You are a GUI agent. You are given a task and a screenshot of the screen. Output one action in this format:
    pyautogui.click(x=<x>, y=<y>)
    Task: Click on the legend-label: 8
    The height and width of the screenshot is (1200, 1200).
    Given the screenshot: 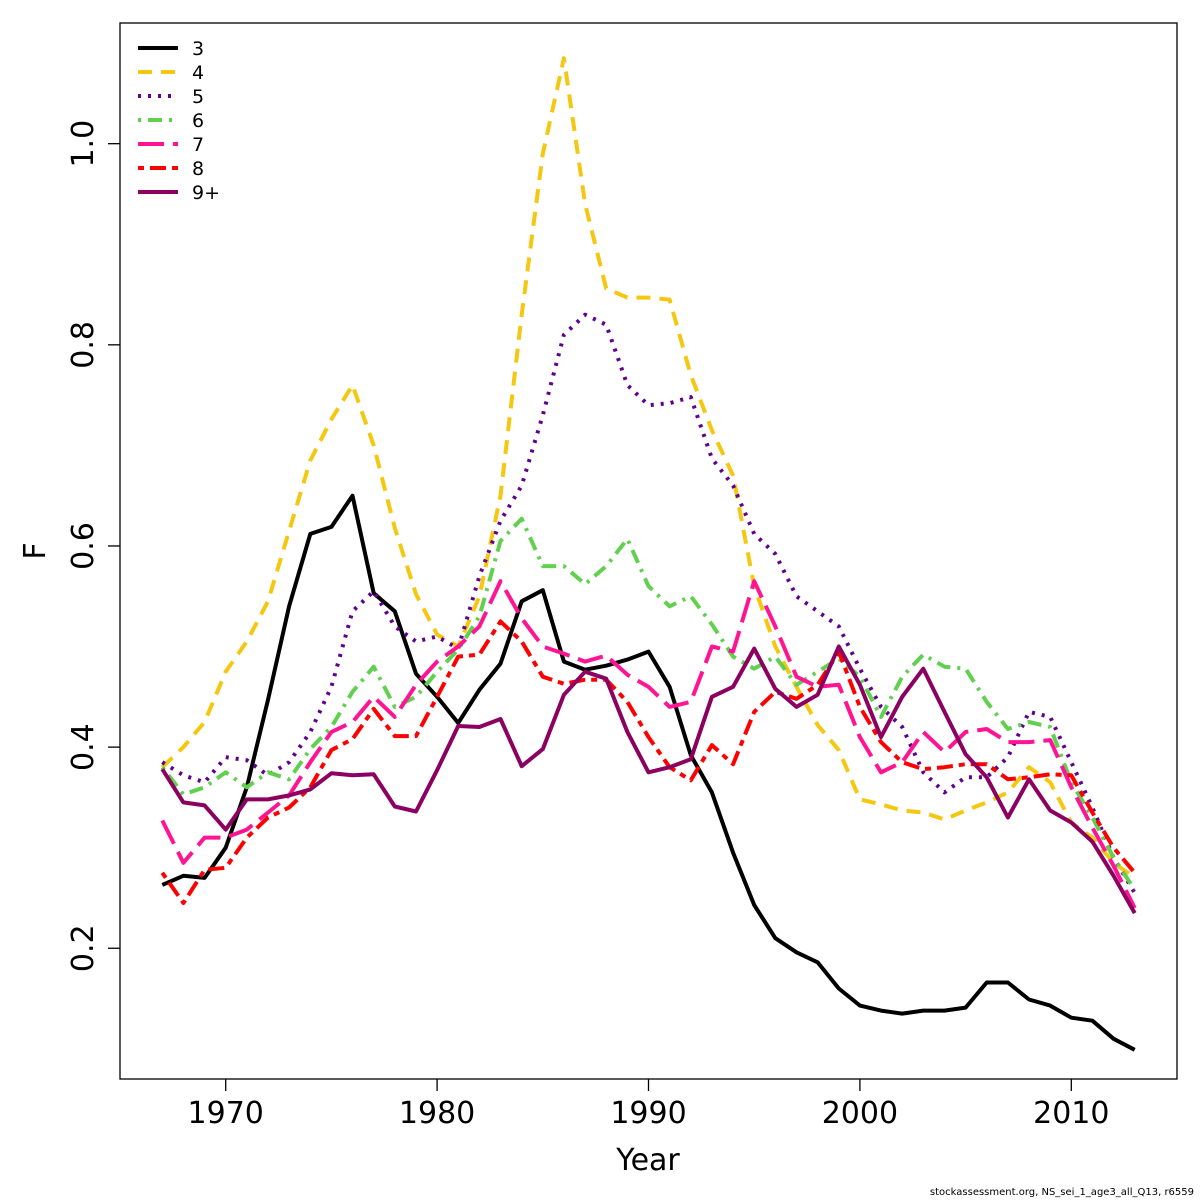 What is the action you would take?
    pyautogui.click(x=198, y=169)
    